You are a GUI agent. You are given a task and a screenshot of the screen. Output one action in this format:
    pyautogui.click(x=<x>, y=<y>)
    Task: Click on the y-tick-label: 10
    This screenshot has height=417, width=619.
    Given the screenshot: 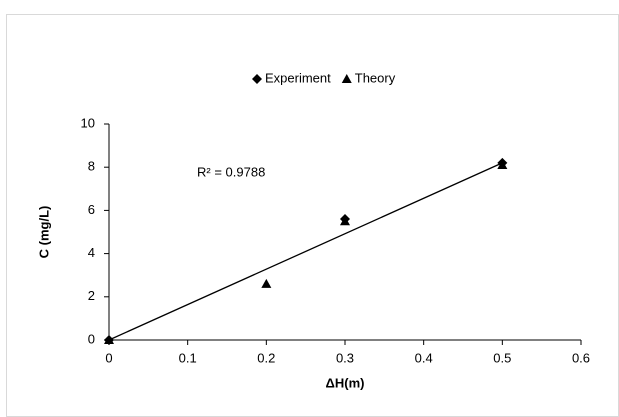 What is the action you would take?
    pyautogui.click(x=88, y=122)
    